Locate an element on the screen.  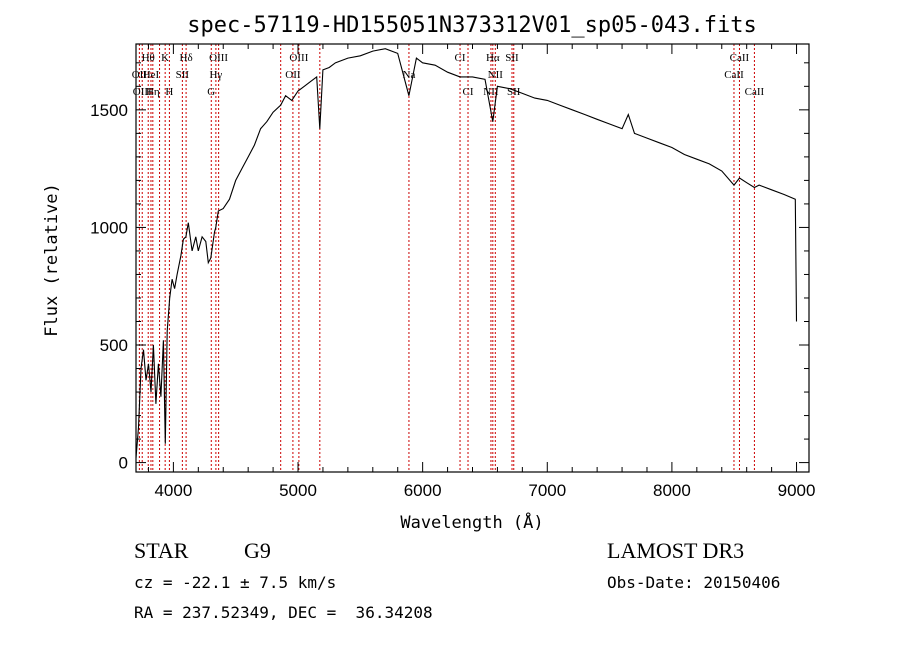
y-axis-label: Flux (relative) is located at coordinates (52, 260).